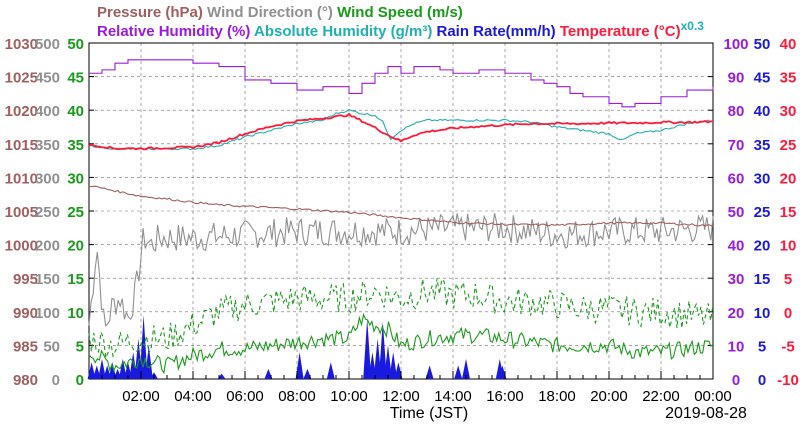 This screenshot has width=800, height=434. Describe the element at coordinates (788, 212) in the screenshot. I see `temperature-tick-label: 15` at that location.